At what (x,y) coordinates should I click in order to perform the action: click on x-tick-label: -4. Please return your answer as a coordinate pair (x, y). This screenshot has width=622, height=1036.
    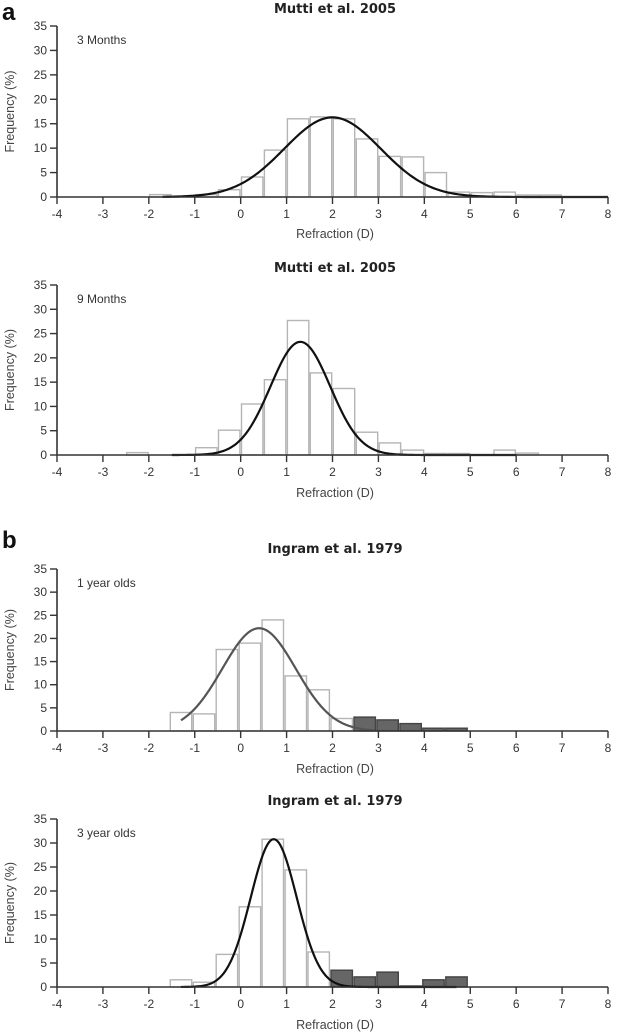
    Looking at the image, I should click on (57, 748).